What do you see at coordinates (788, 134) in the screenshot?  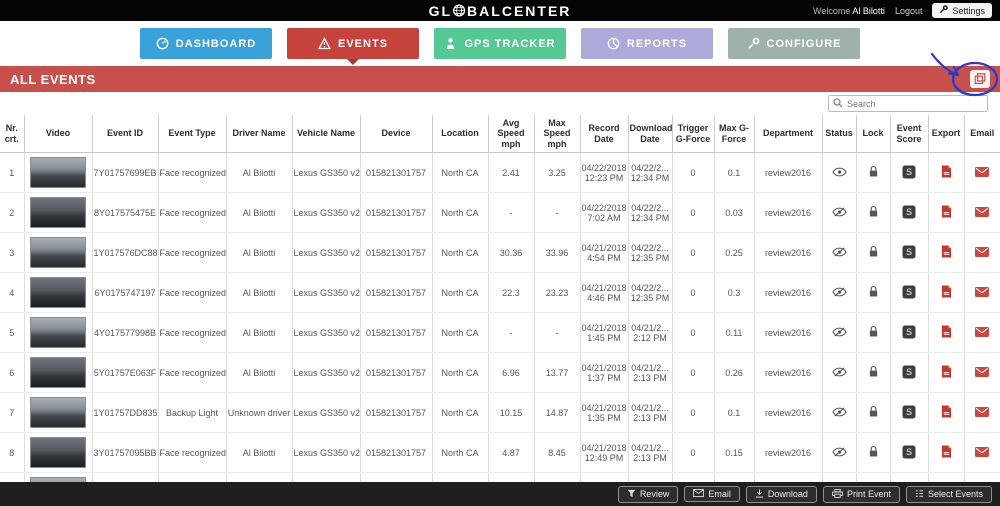 I see `column-header: Department` at bounding box center [788, 134].